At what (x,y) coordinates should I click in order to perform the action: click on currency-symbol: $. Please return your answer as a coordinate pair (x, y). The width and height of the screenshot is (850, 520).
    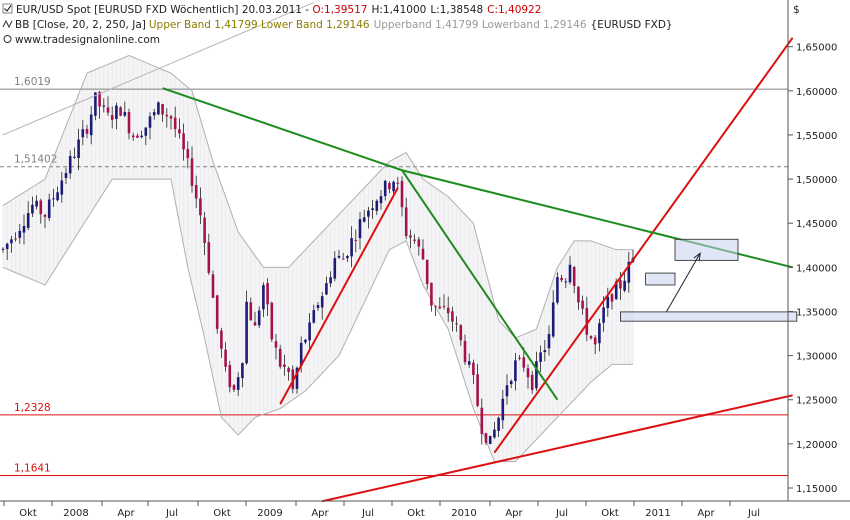
    Looking at the image, I should click on (796, 10).